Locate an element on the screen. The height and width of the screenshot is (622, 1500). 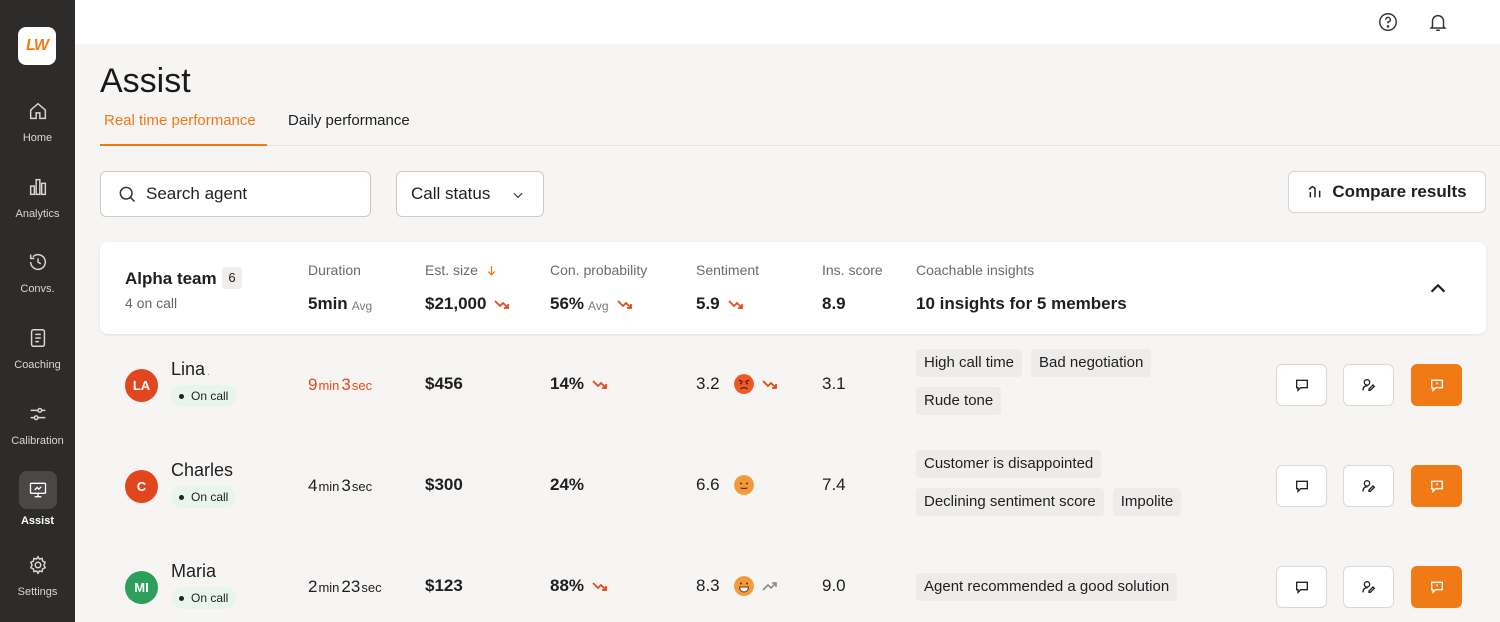
sentiment-avg: 5.9 is located at coordinates (720, 304).